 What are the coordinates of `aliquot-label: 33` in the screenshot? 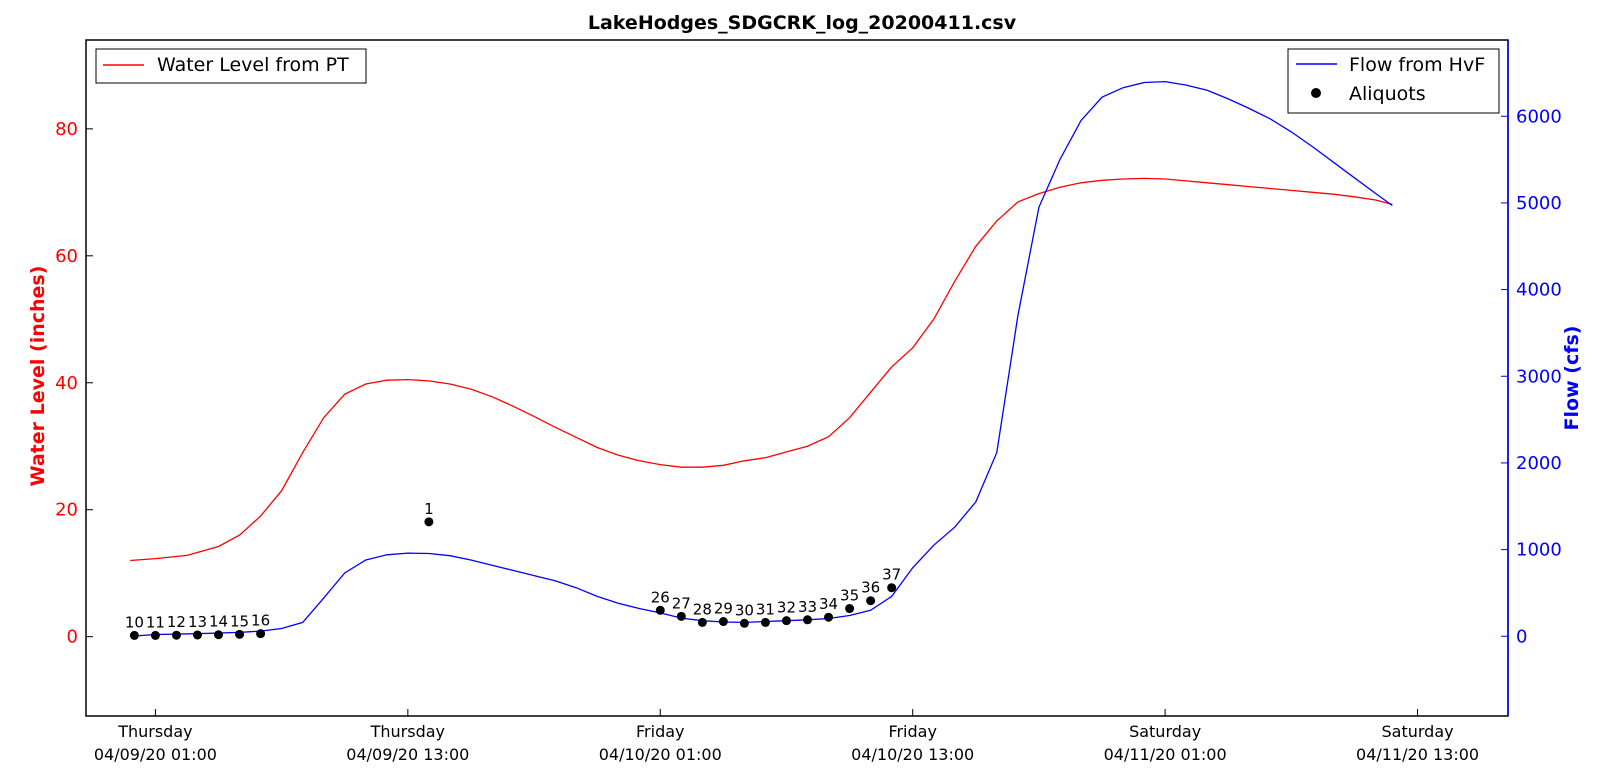 It's located at (807, 607).